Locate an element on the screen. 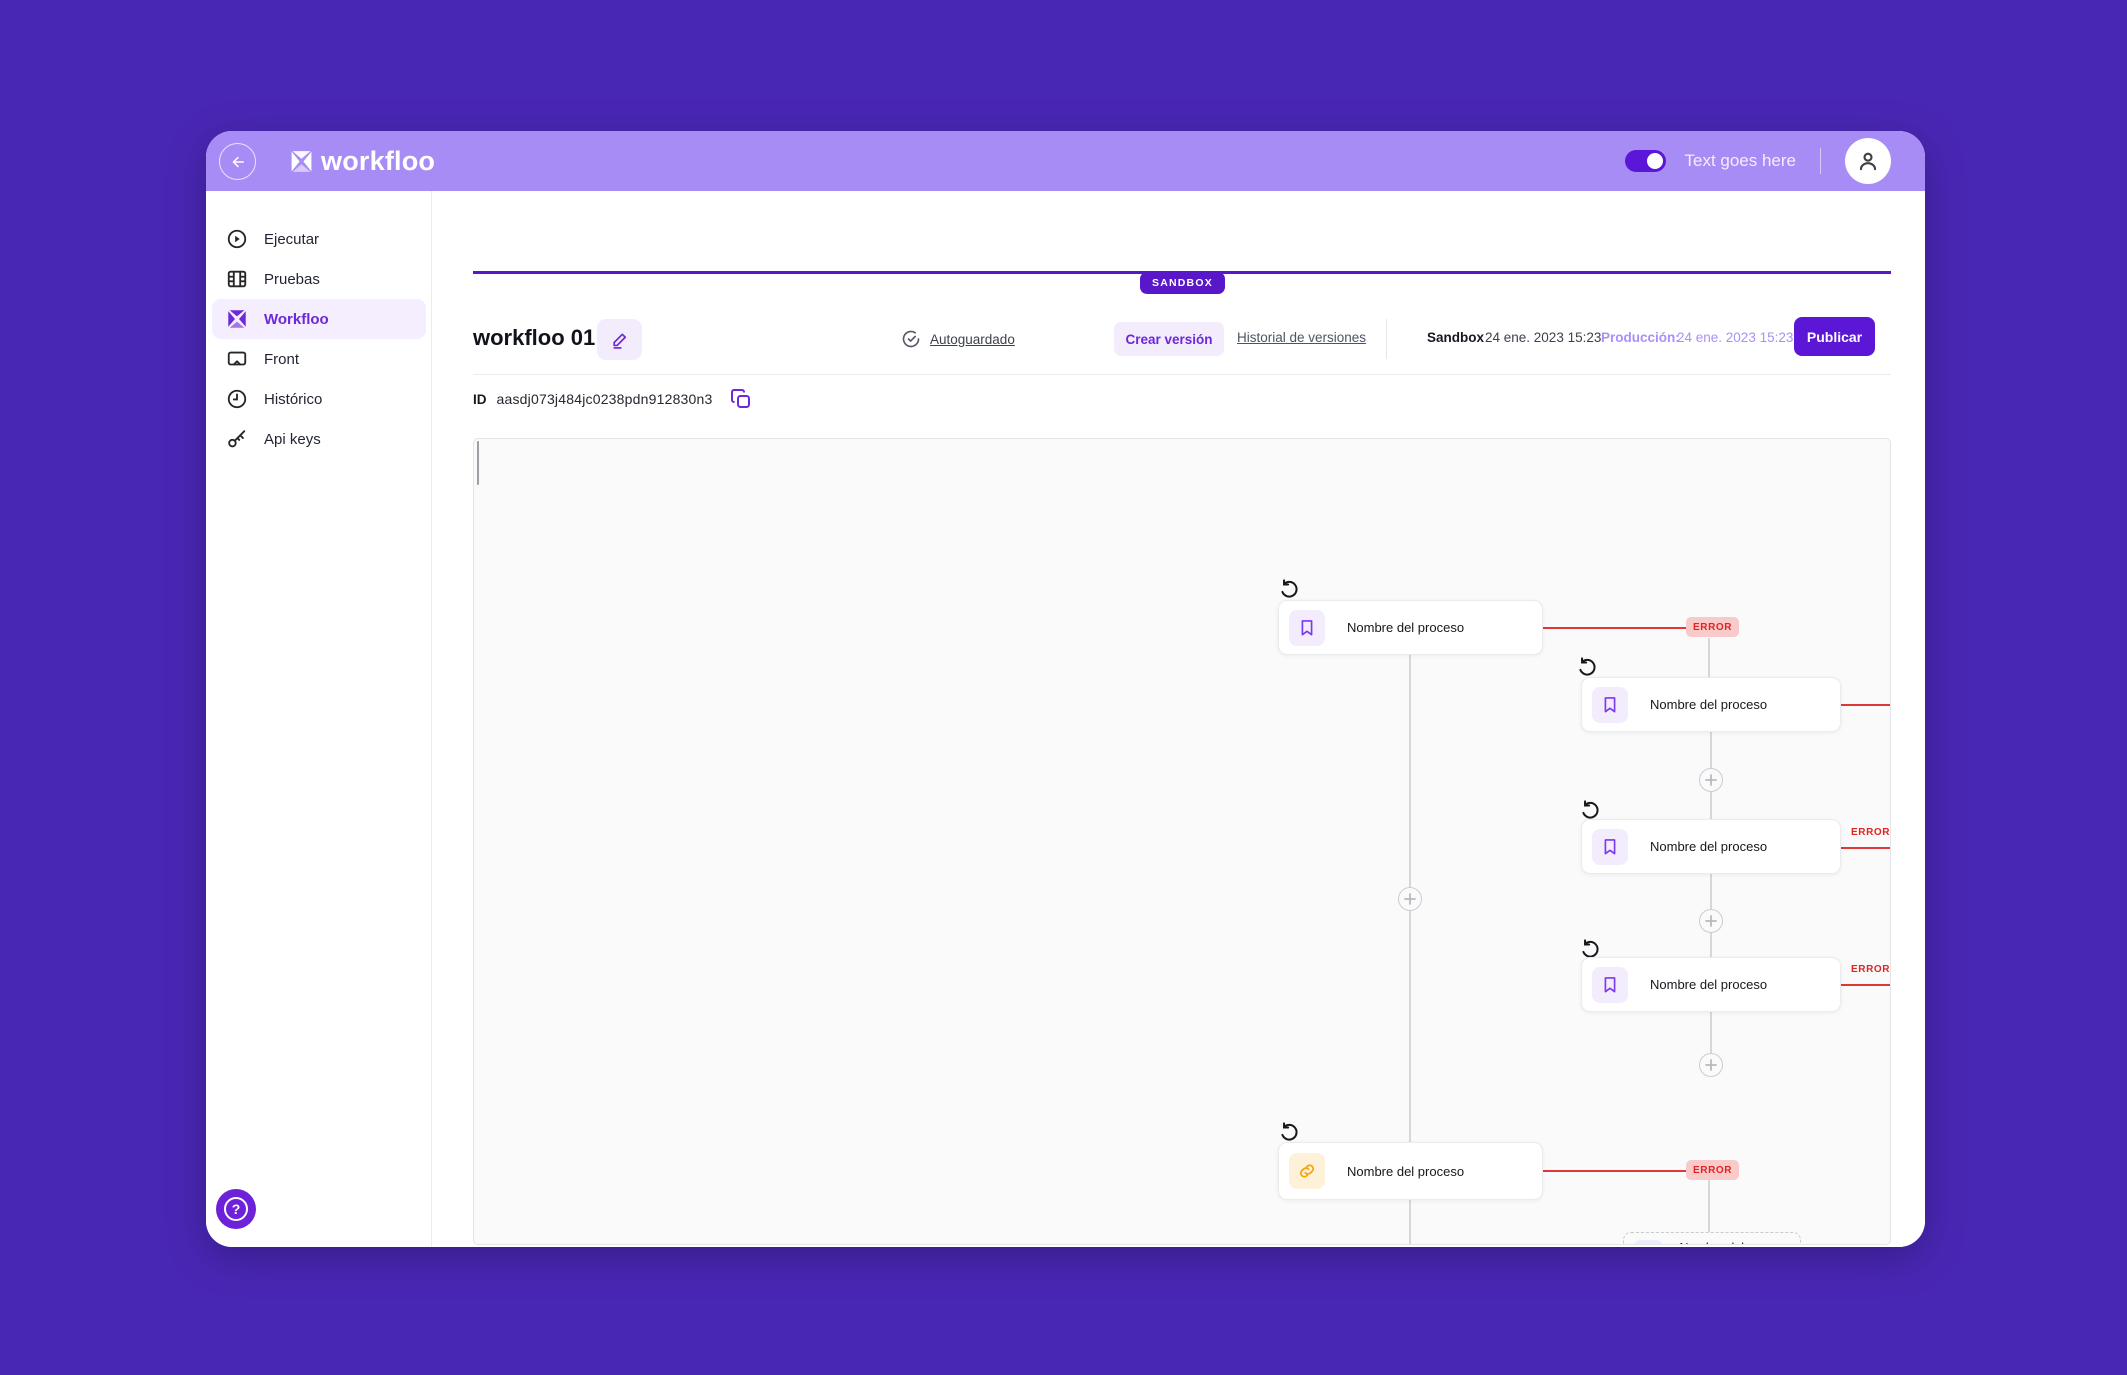 This screenshot has width=2127, height=1375. app-header: workfloo Text goes here is located at coordinates (1065, 161).